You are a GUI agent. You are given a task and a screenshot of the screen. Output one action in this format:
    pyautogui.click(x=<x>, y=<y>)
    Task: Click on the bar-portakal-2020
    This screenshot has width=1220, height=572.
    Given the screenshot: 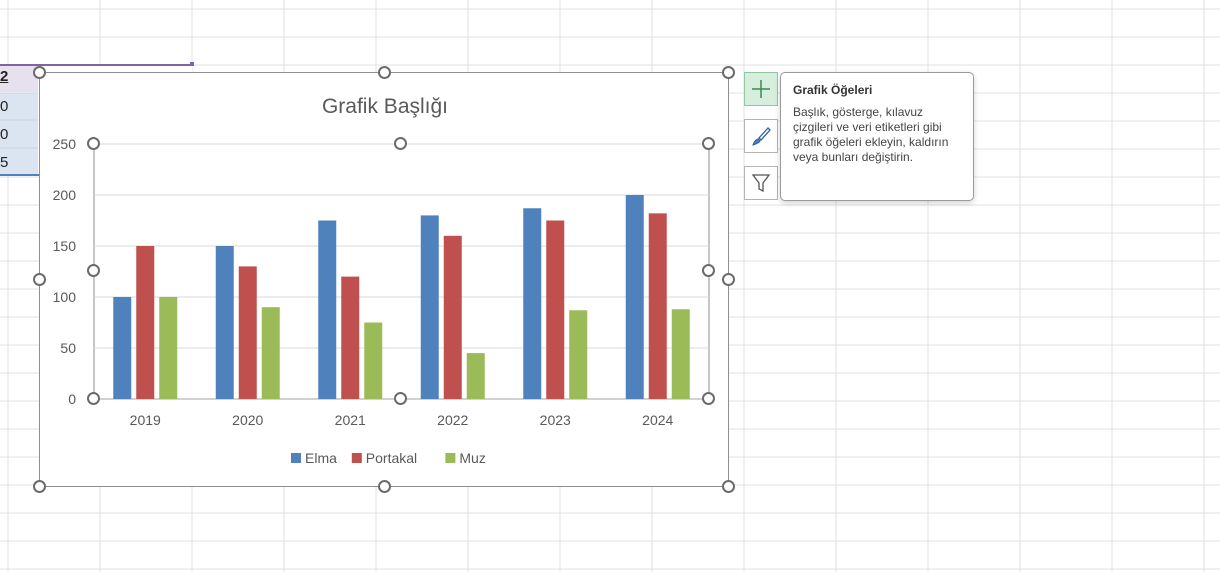 What is the action you would take?
    pyautogui.click(x=247, y=332)
    